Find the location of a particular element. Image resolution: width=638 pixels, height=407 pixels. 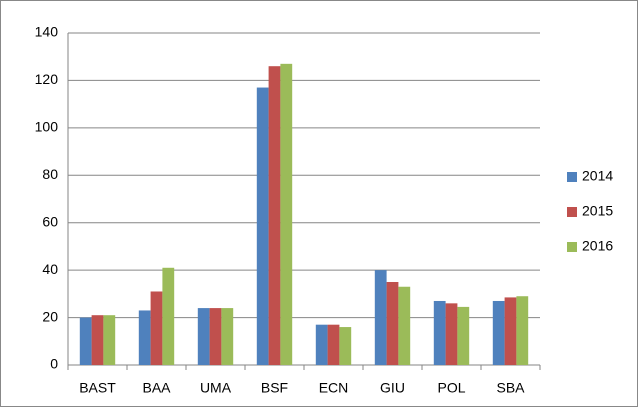

y-tick-label: 140 is located at coordinates (47, 32).